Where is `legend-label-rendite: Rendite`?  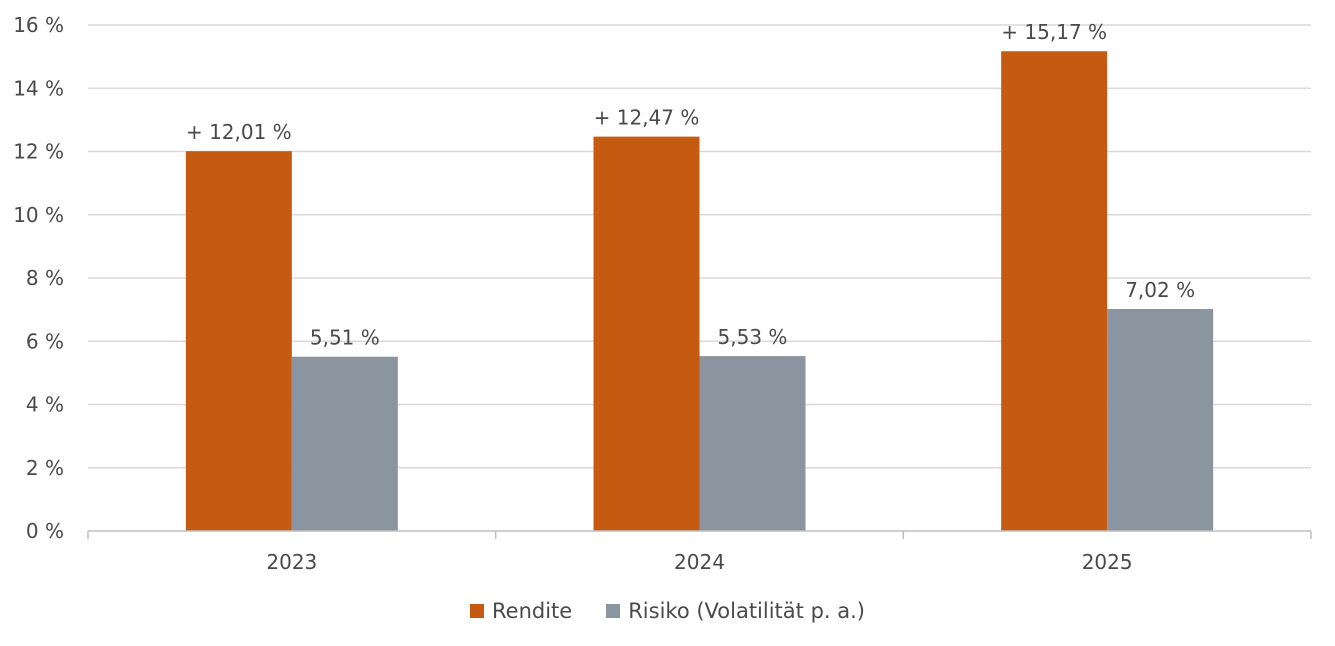 legend-label-rendite: Rendite is located at coordinates (532, 611).